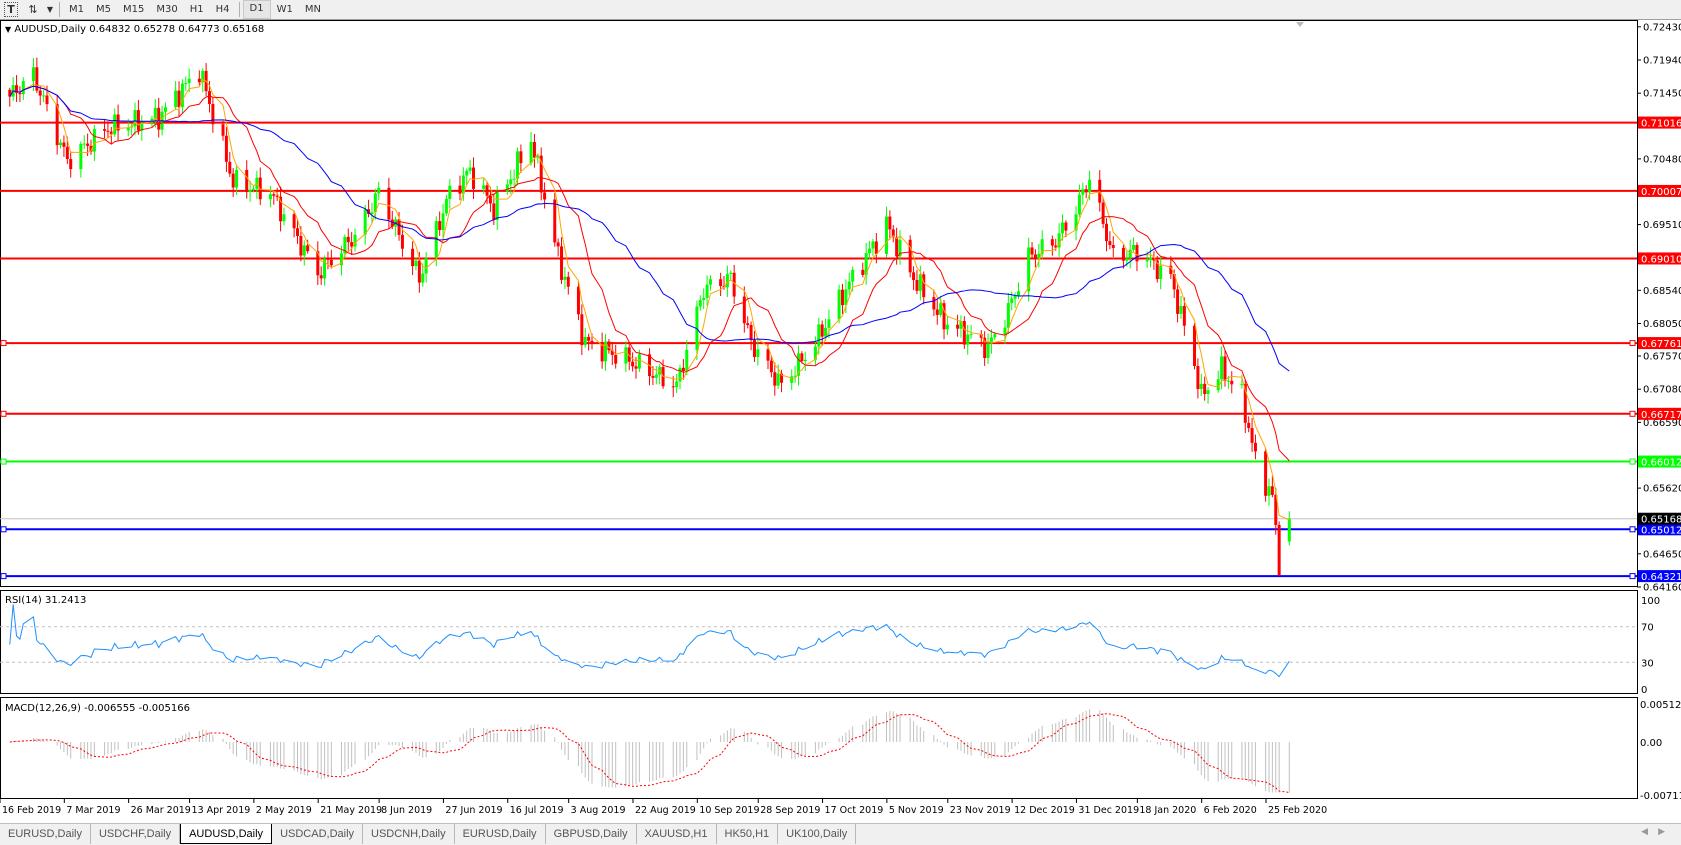 The image size is (1681, 845). Describe the element at coordinates (161, 810) in the screenshot. I see `date-tick-label: 26 Mar 2019` at that location.